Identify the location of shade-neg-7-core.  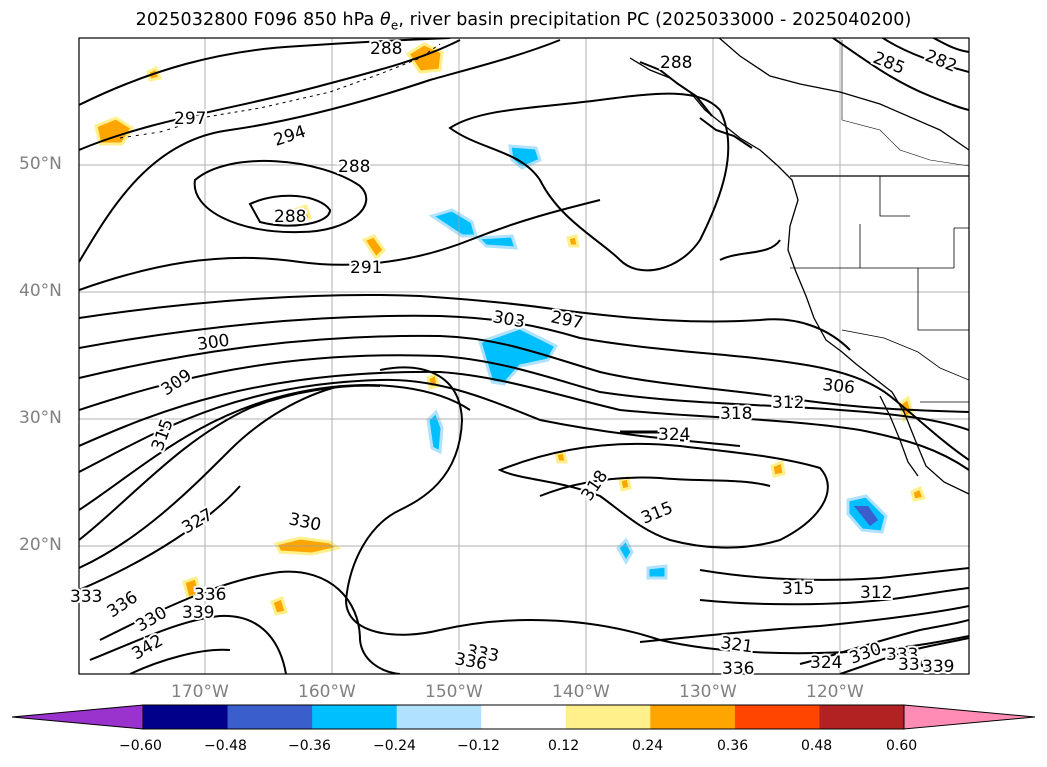
(866, 516).